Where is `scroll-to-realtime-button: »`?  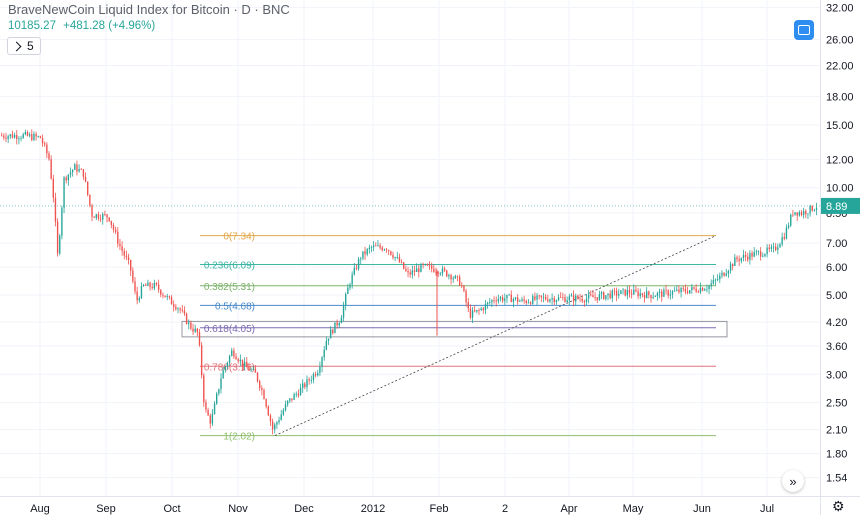 scroll-to-realtime-button: » is located at coordinates (793, 481).